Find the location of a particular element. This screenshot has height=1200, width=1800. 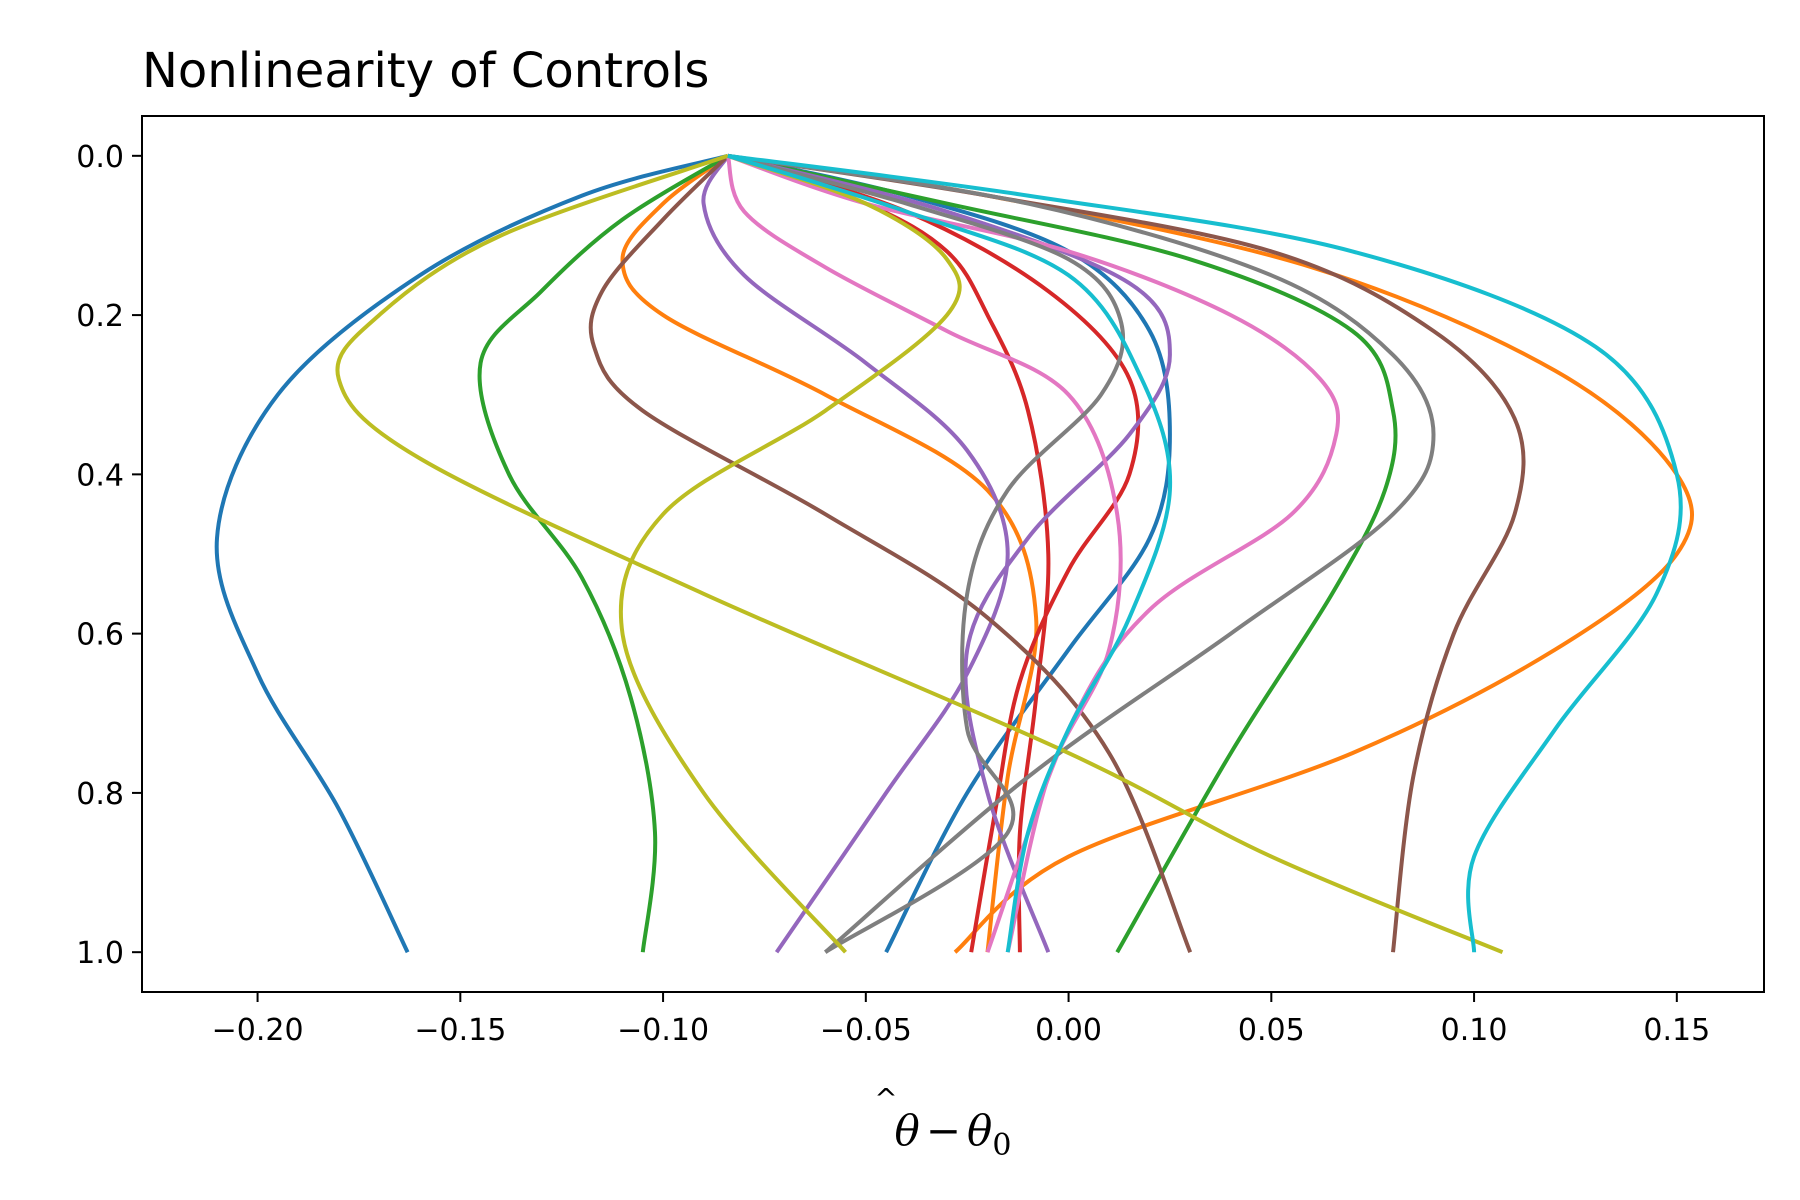

x-axis-hat-mark: ^ is located at coordinates (885, 1098).